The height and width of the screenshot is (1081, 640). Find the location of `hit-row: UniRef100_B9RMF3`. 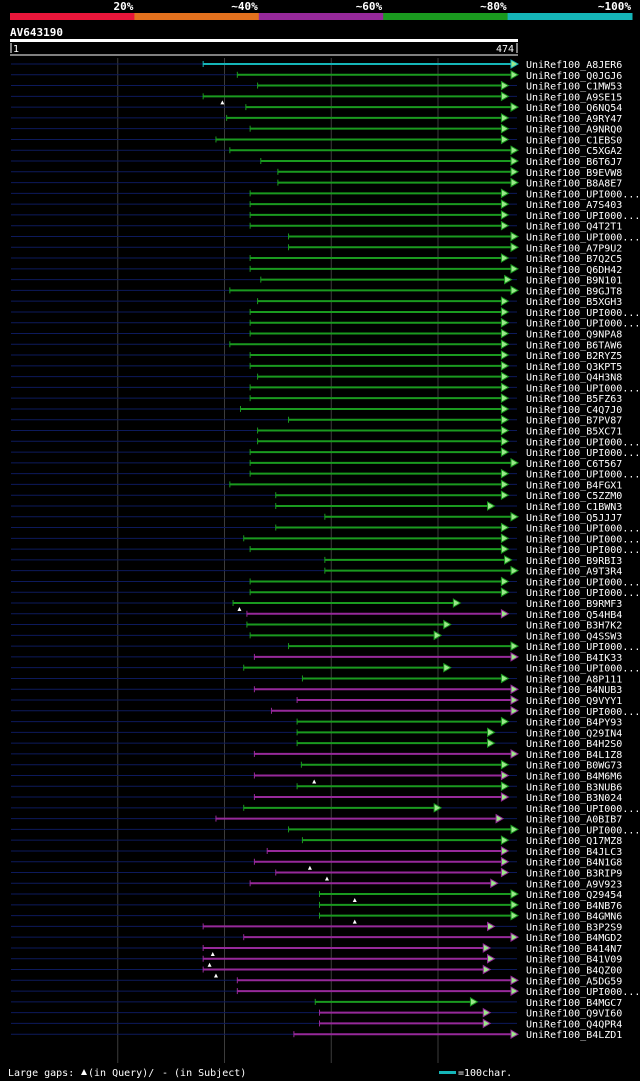

hit-row: UniRef100_B9RMF3 is located at coordinates (316, 604).